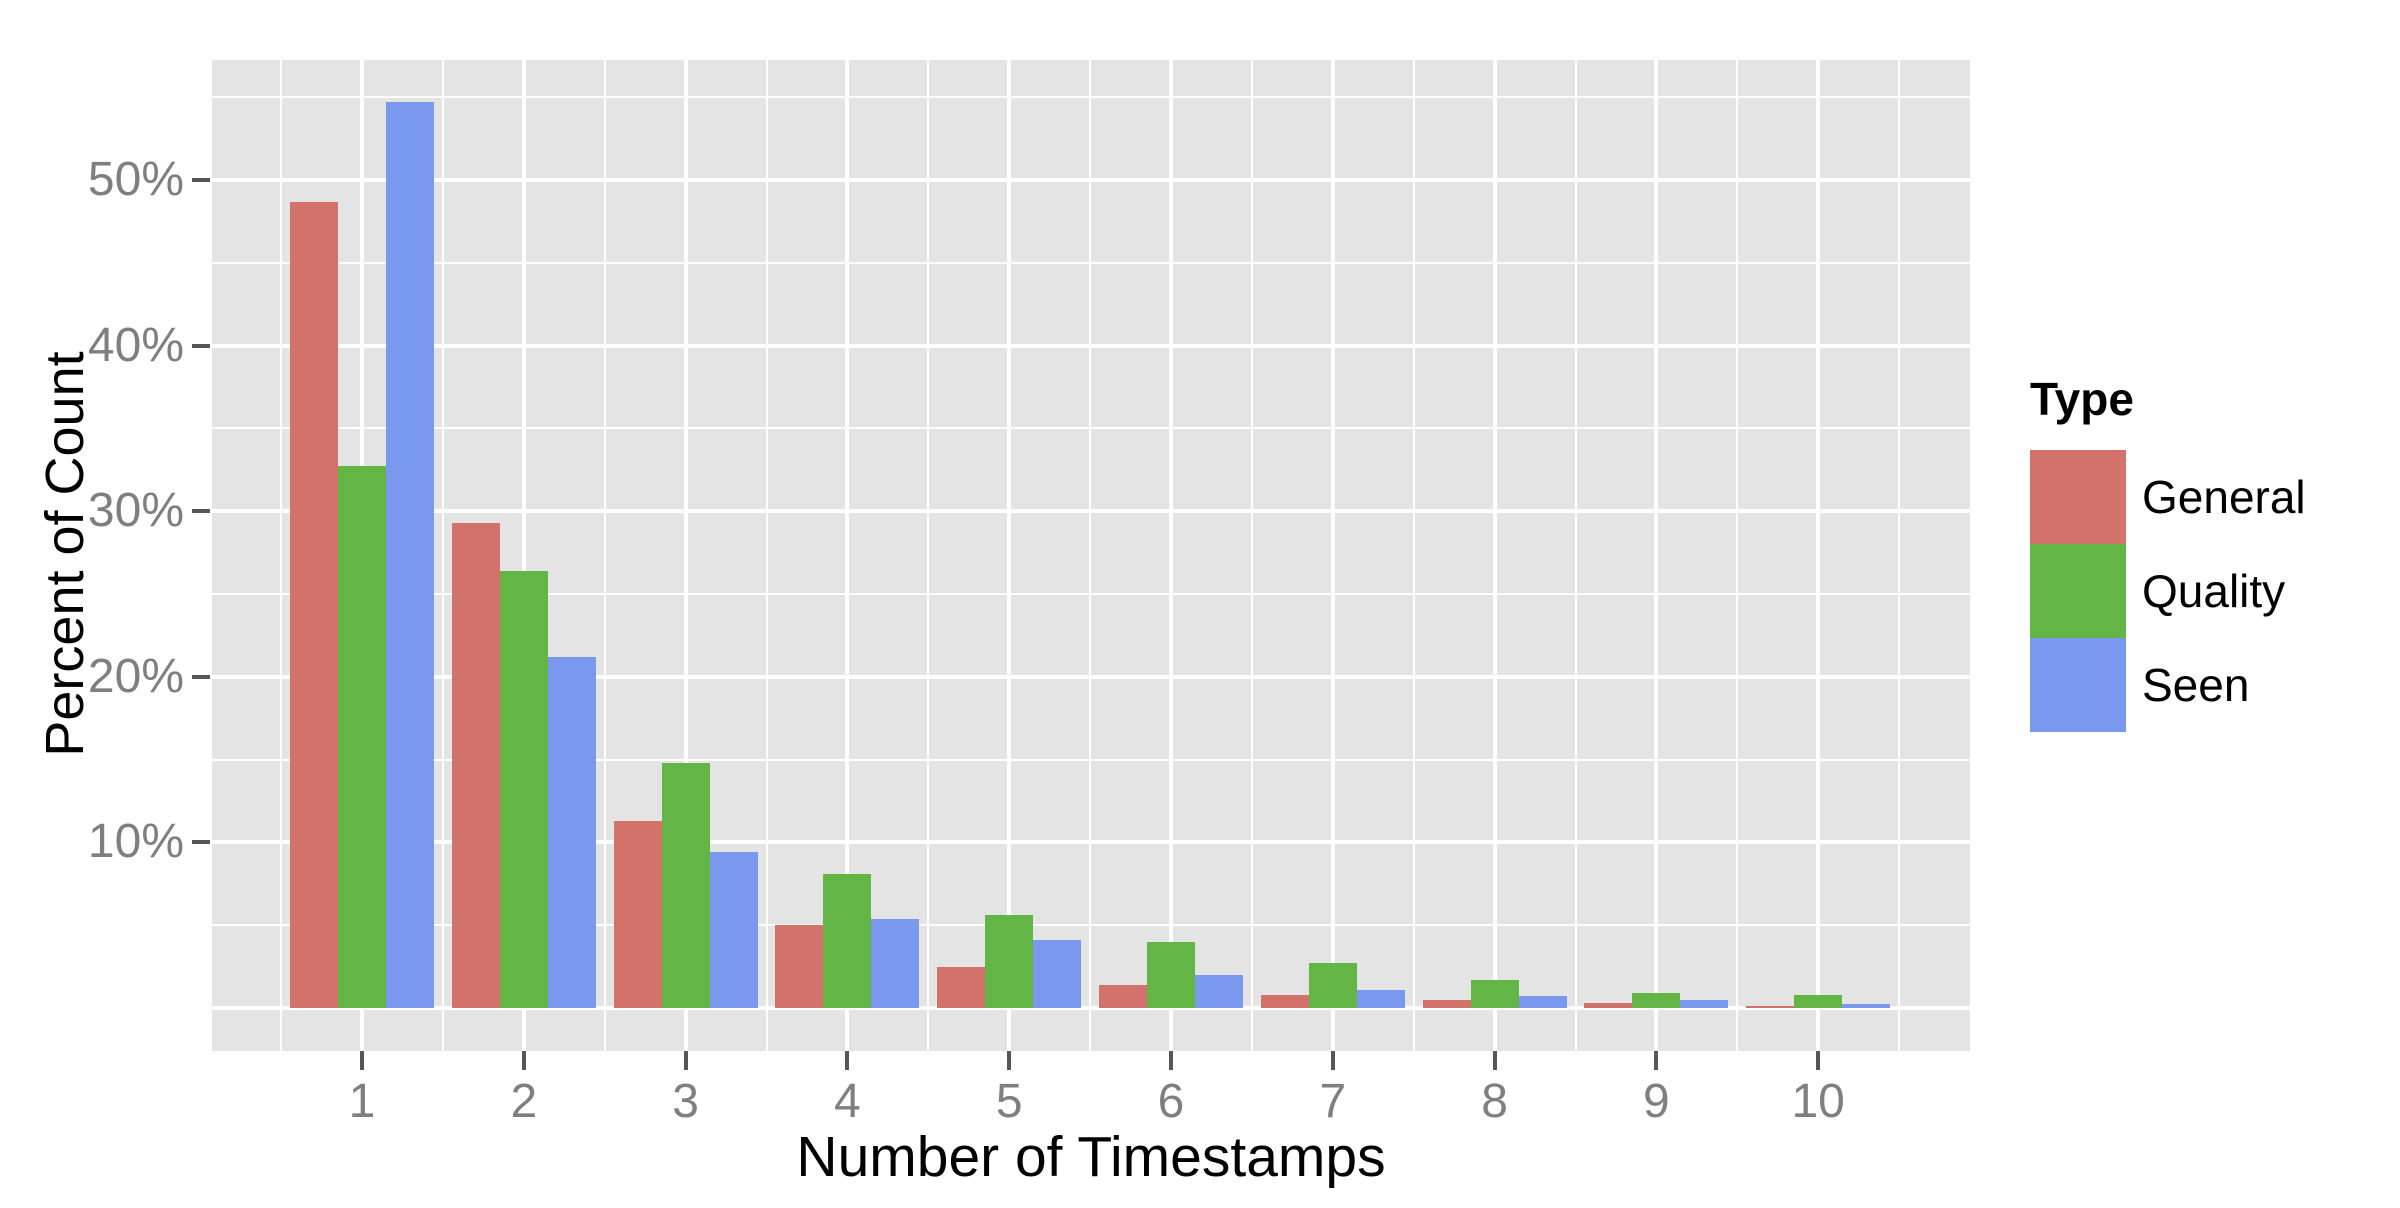 The width and height of the screenshot is (2400, 1208). I want to click on x-tick-label: 2, so click(524, 1101).